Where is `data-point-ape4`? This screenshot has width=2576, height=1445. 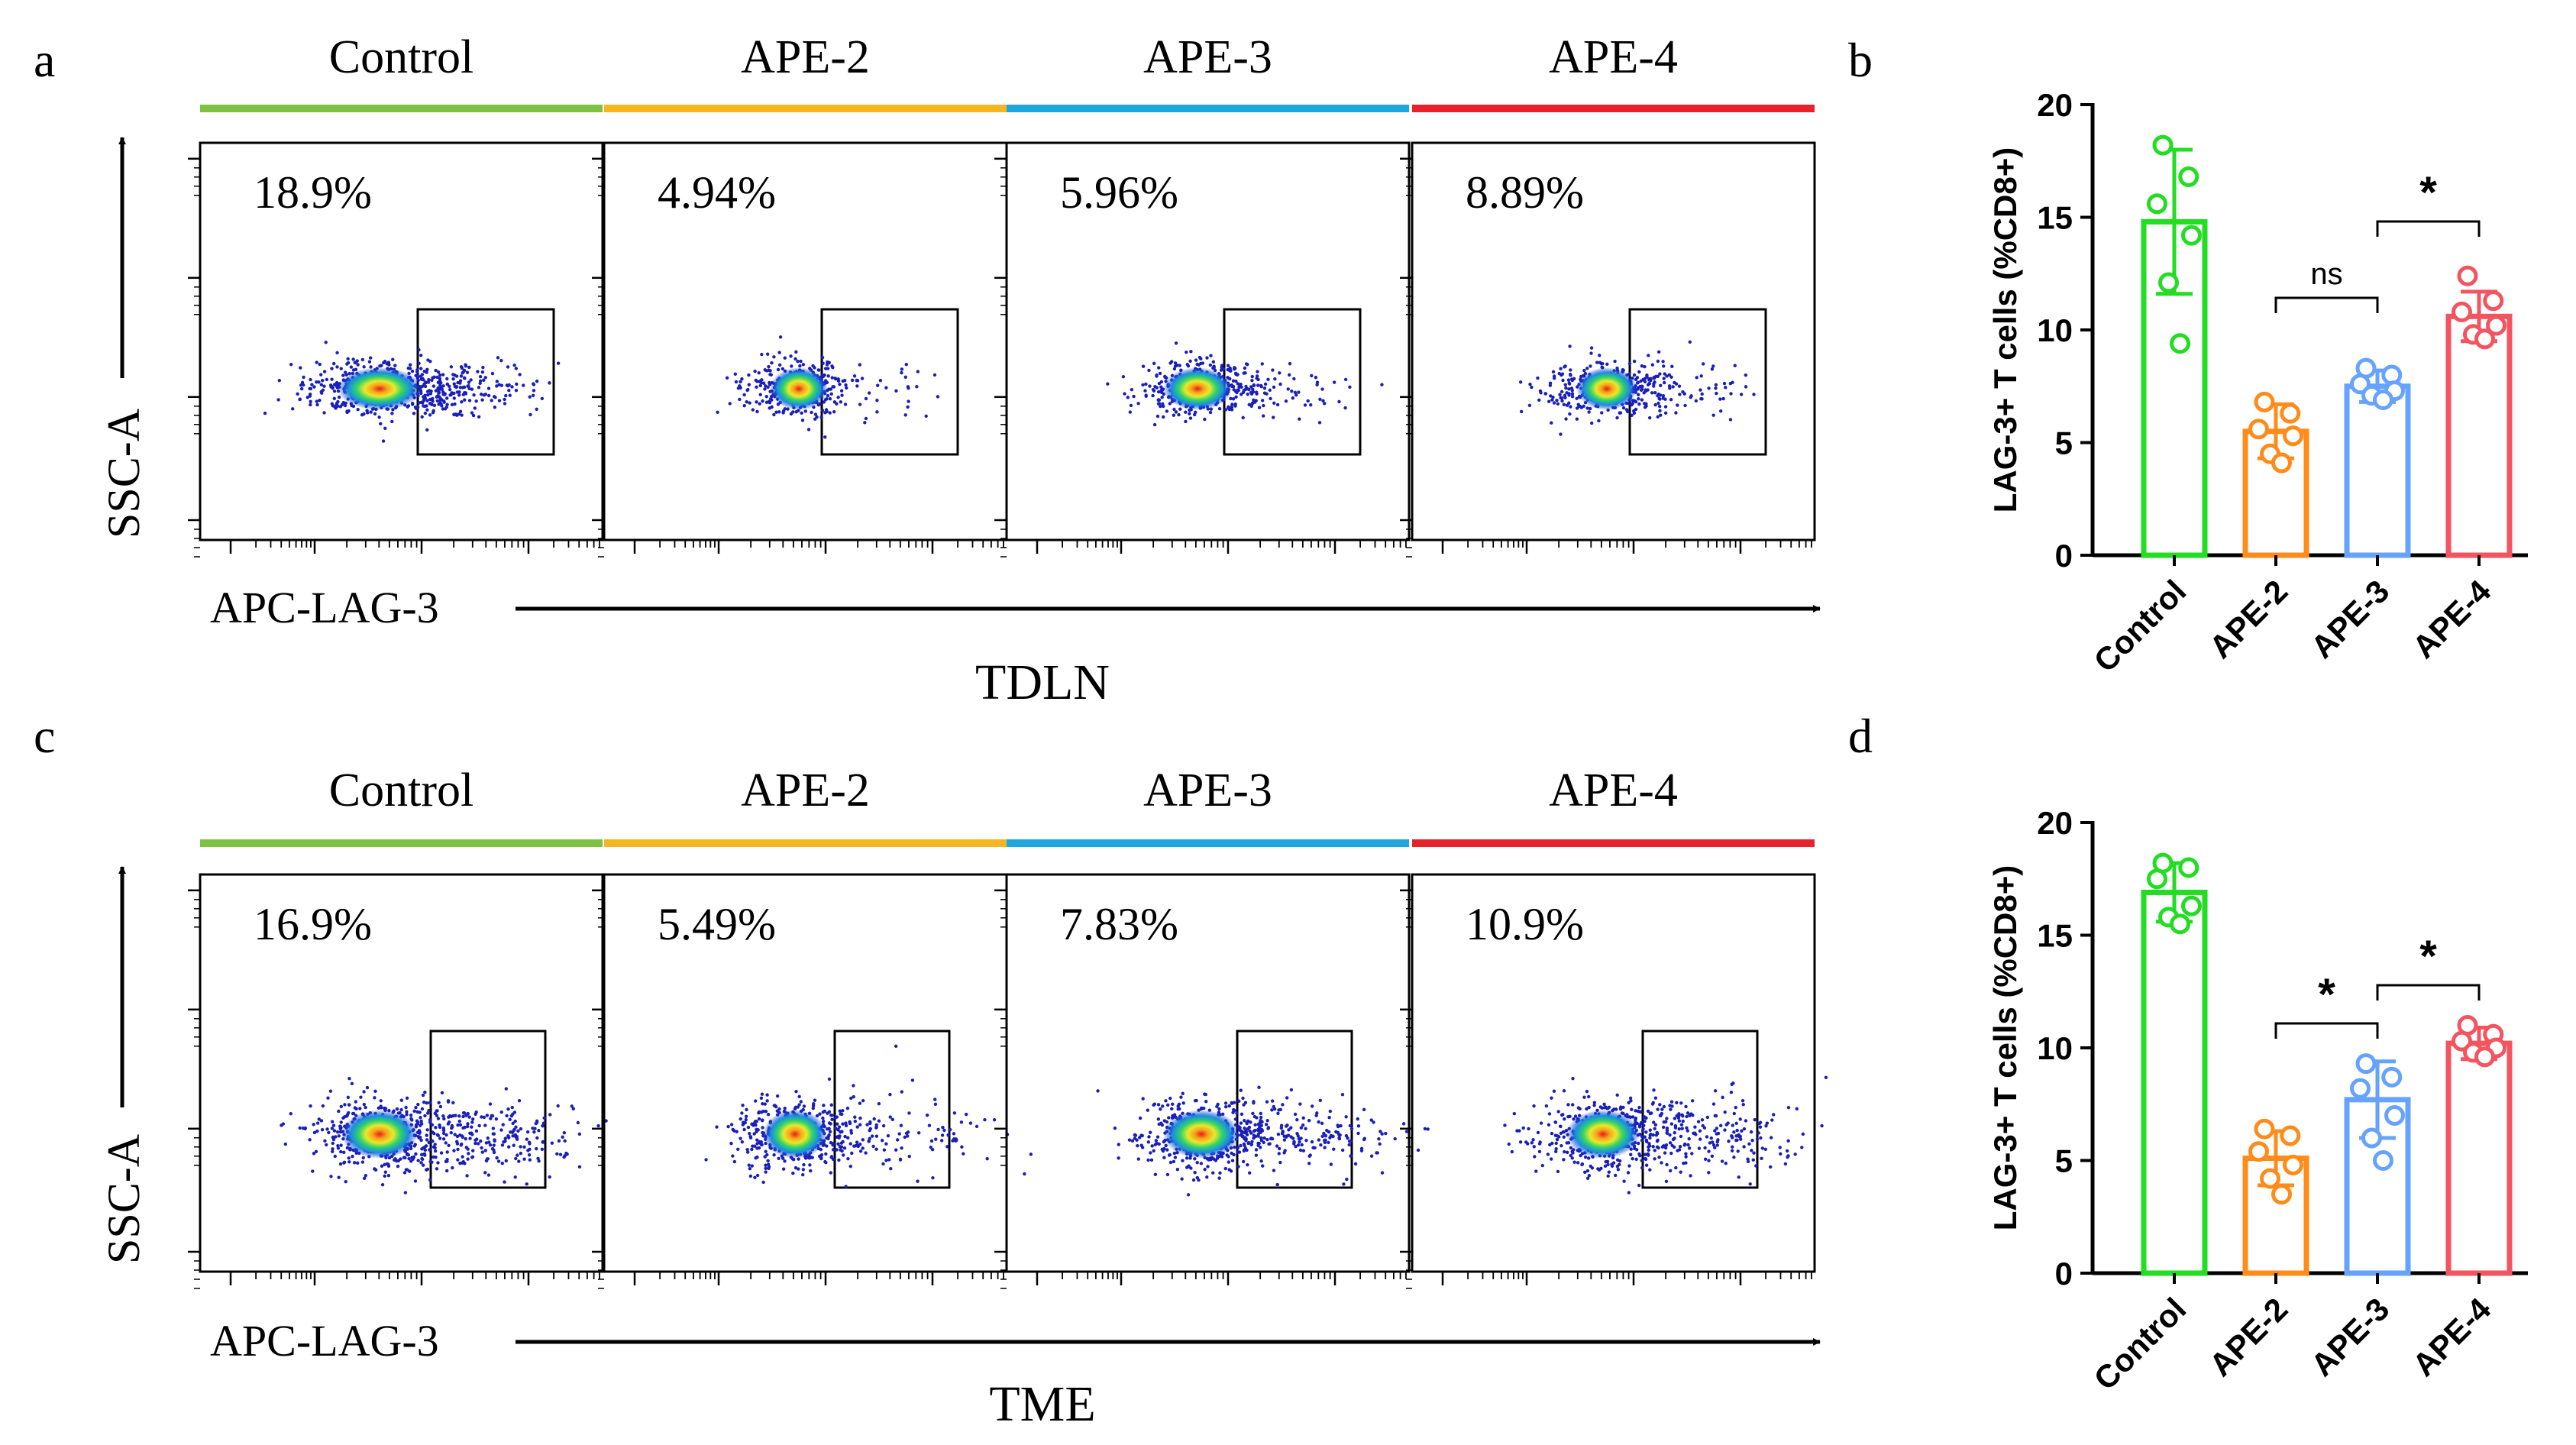 data-point-ape4 is located at coordinates (2493, 301).